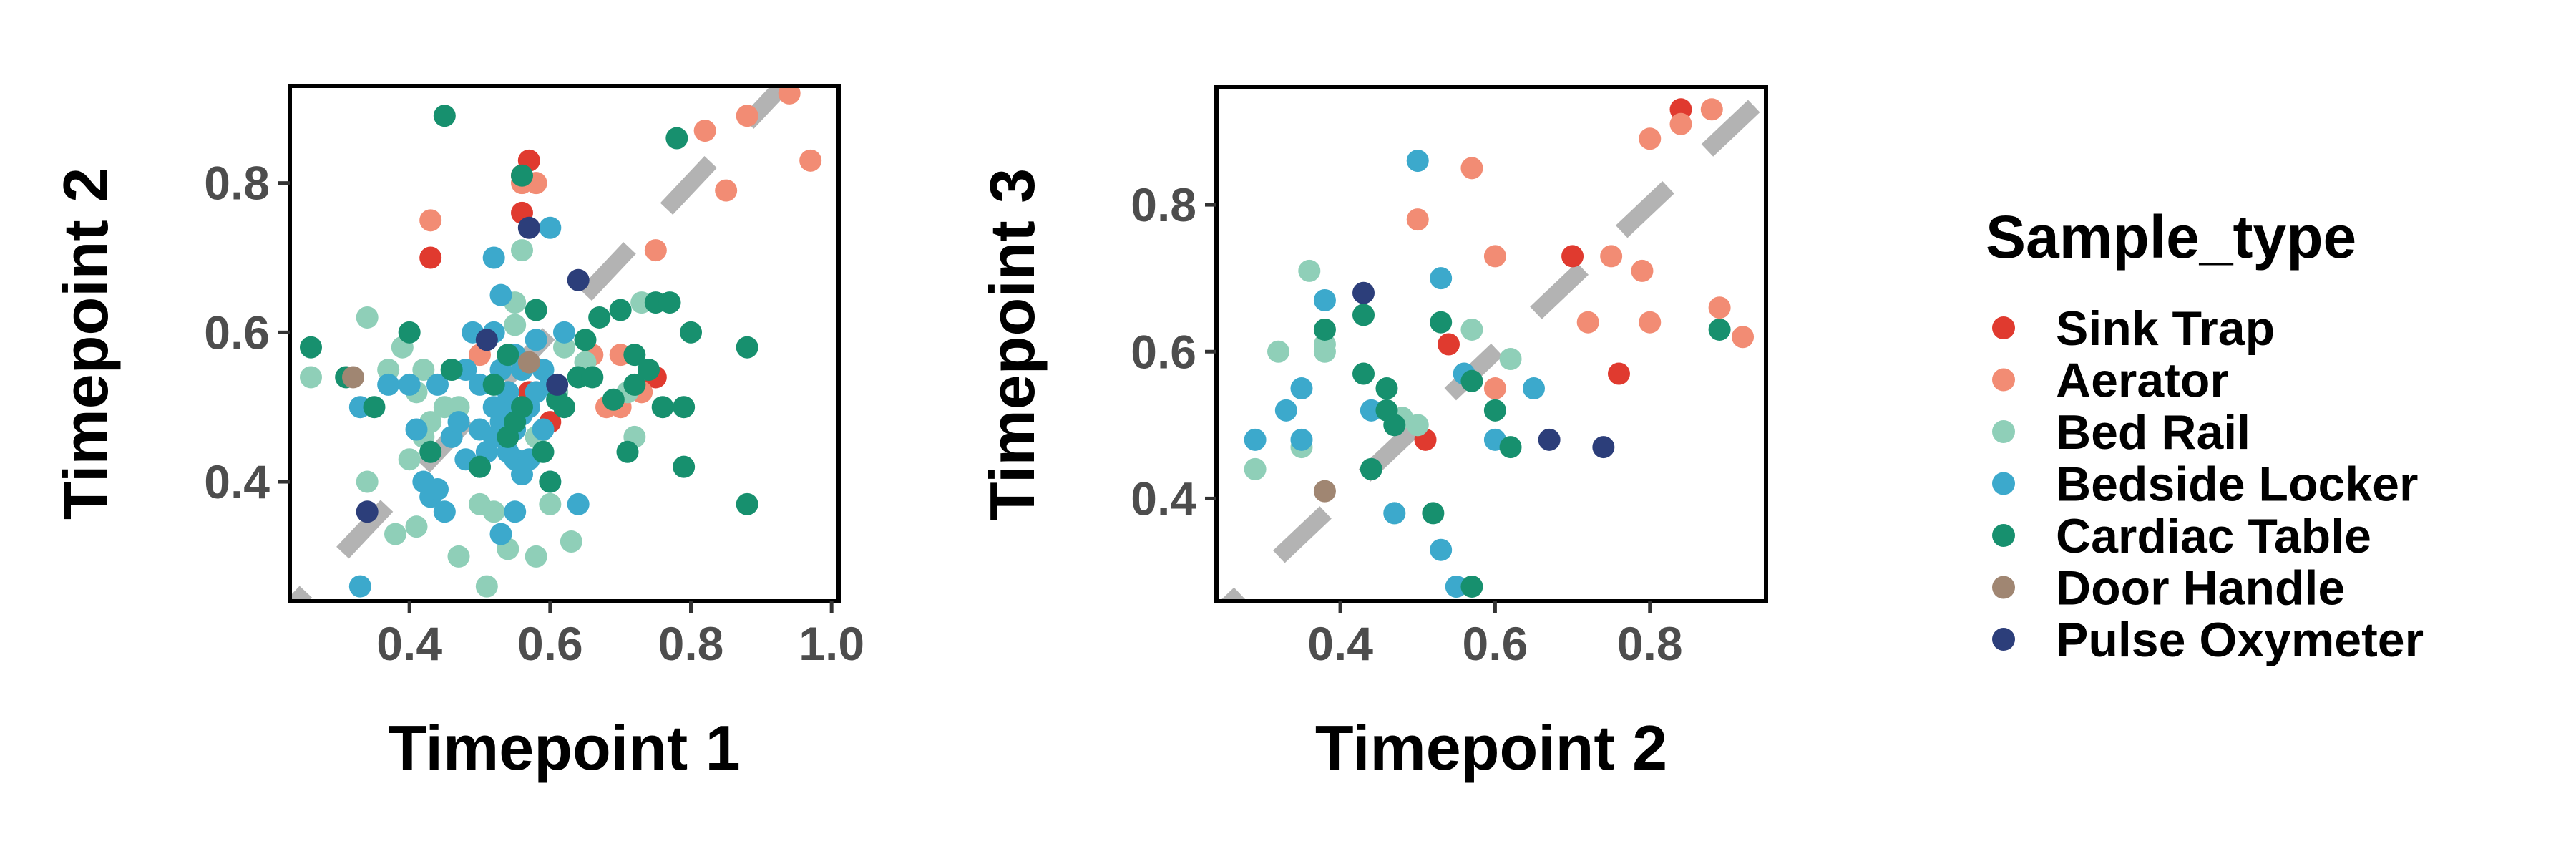 The image size is (2576, 859). What do you see at coordinates (1618, 373) in the screenshot?
I see `data-point-sink-trap` at bounding box center [1618, 373].